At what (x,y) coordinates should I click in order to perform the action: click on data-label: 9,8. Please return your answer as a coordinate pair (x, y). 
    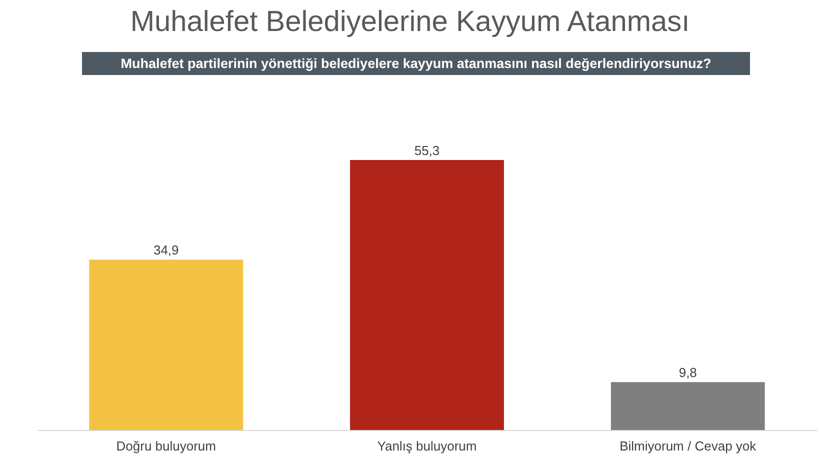
    Looking at the image, I should click on (687, 372).